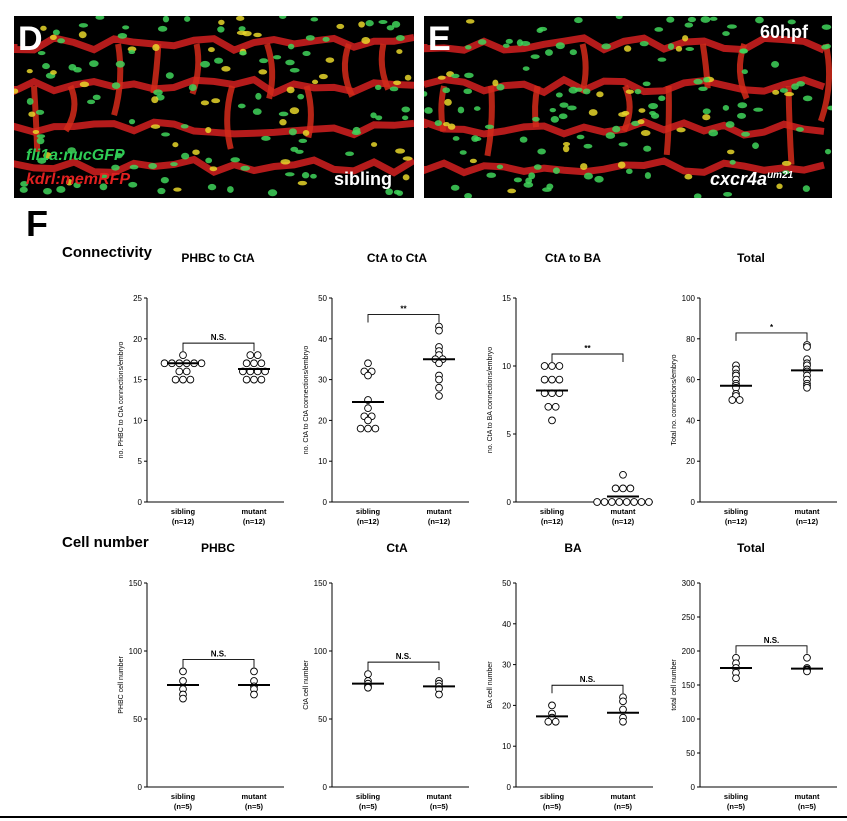 Image resolution: width=847 pixels, height=821 pixels. Describe the element at coordinates (397, 258) in the screenshot. I see `chart-title: CtA to CtA` at that location.